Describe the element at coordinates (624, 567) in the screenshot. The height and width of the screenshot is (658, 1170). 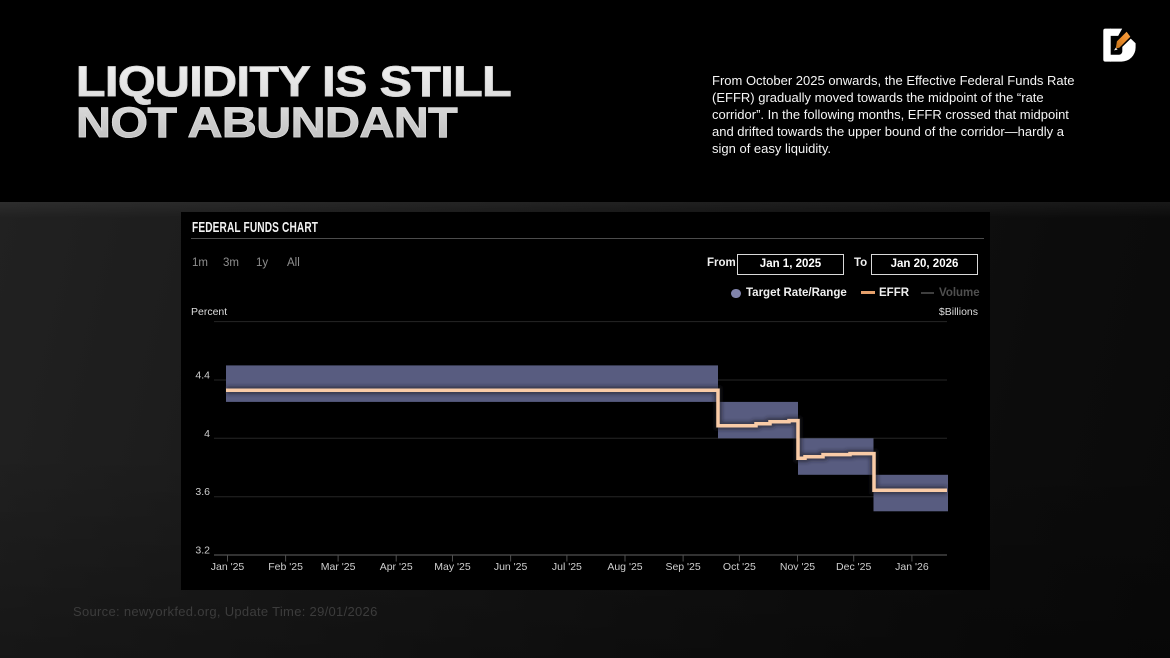
I see `svg-text: Aug '25` at that location.